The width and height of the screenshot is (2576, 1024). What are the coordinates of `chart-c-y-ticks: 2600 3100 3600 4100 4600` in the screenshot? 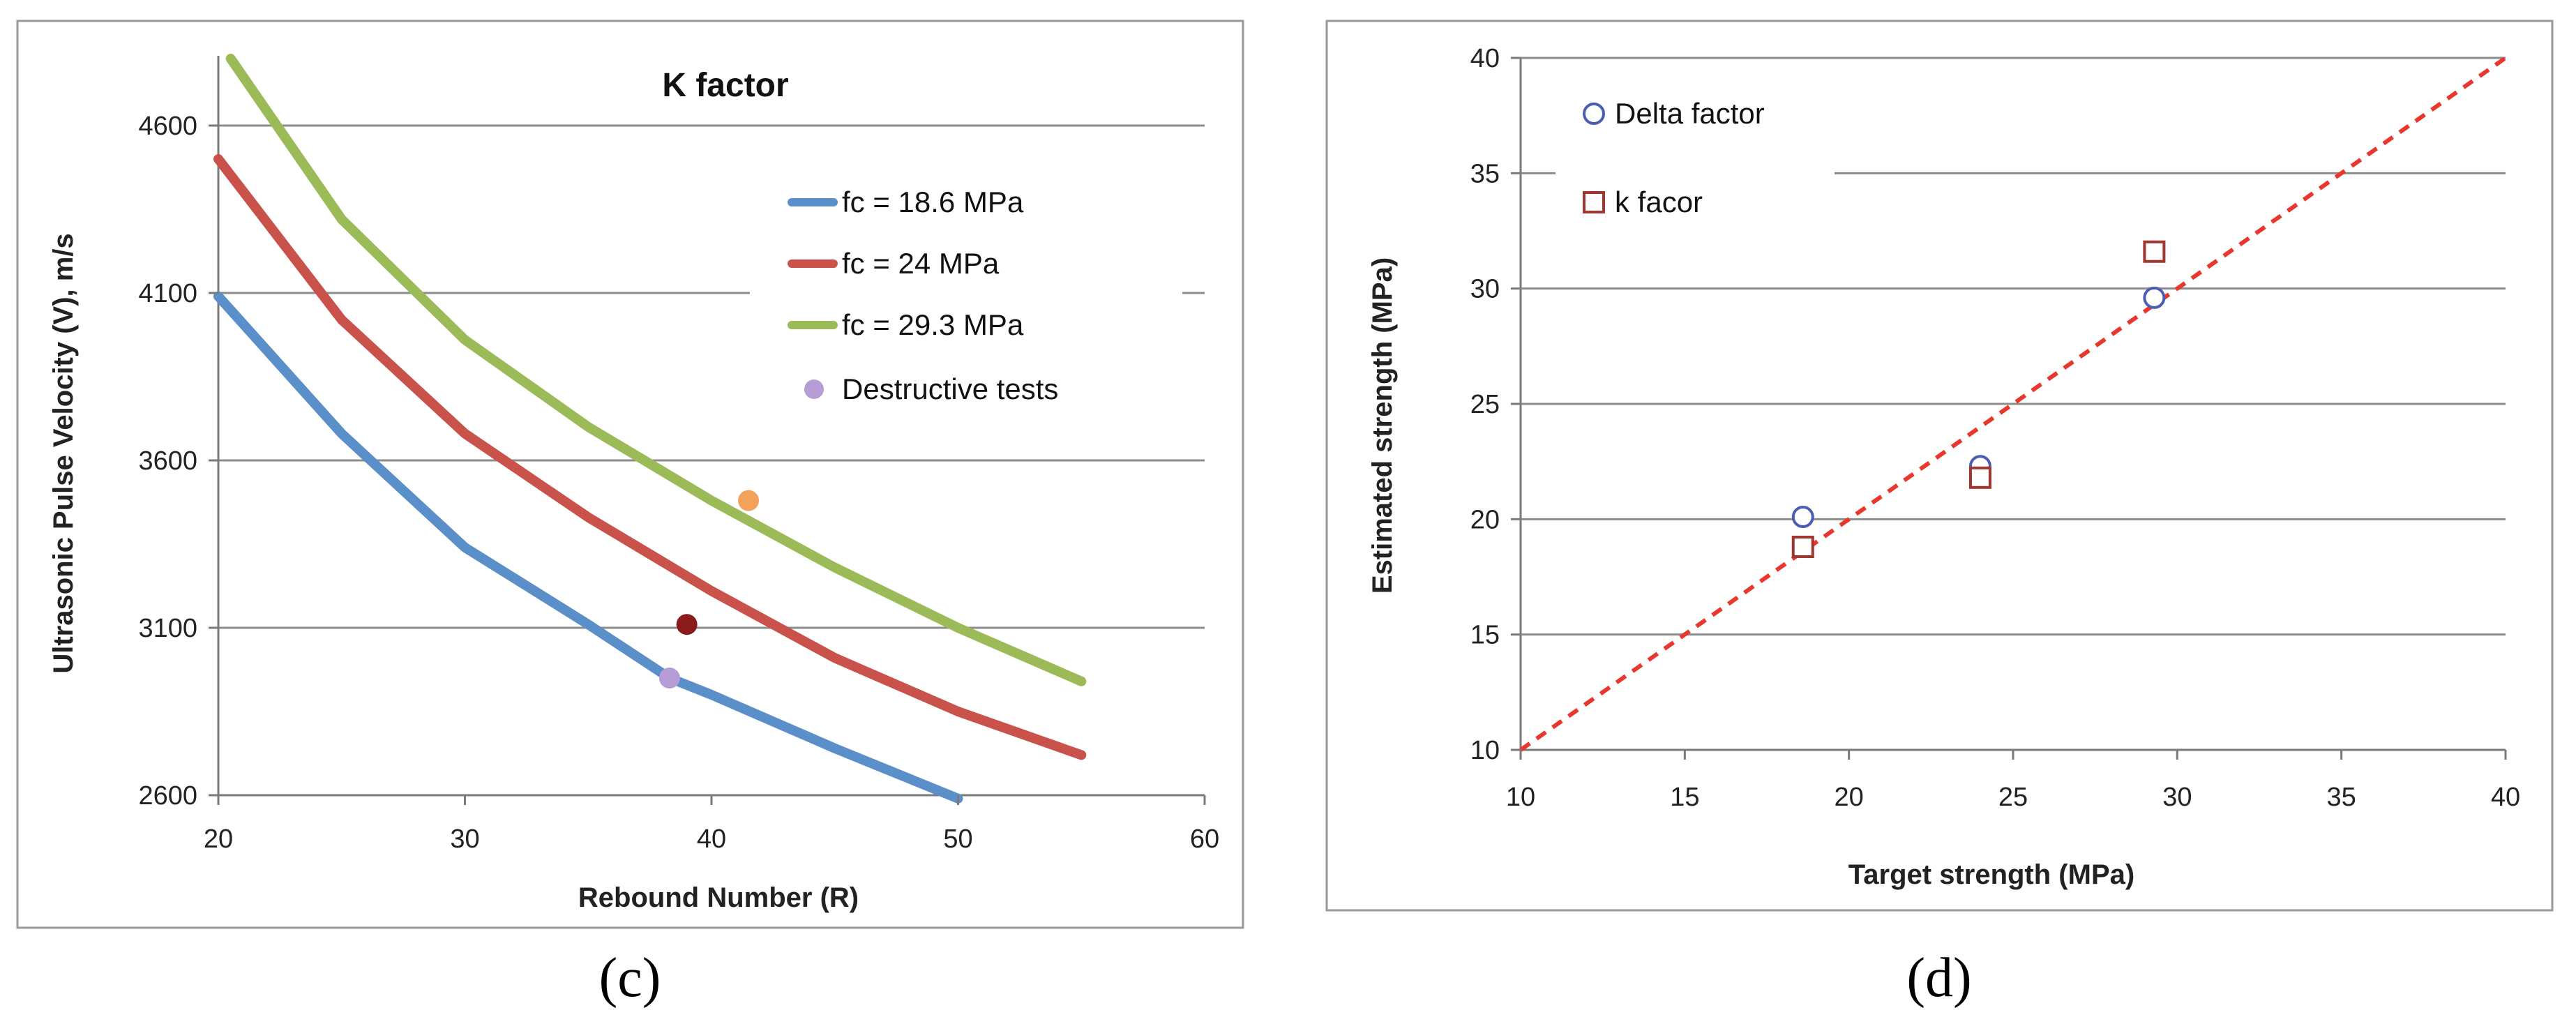 It's located at (178, 461).